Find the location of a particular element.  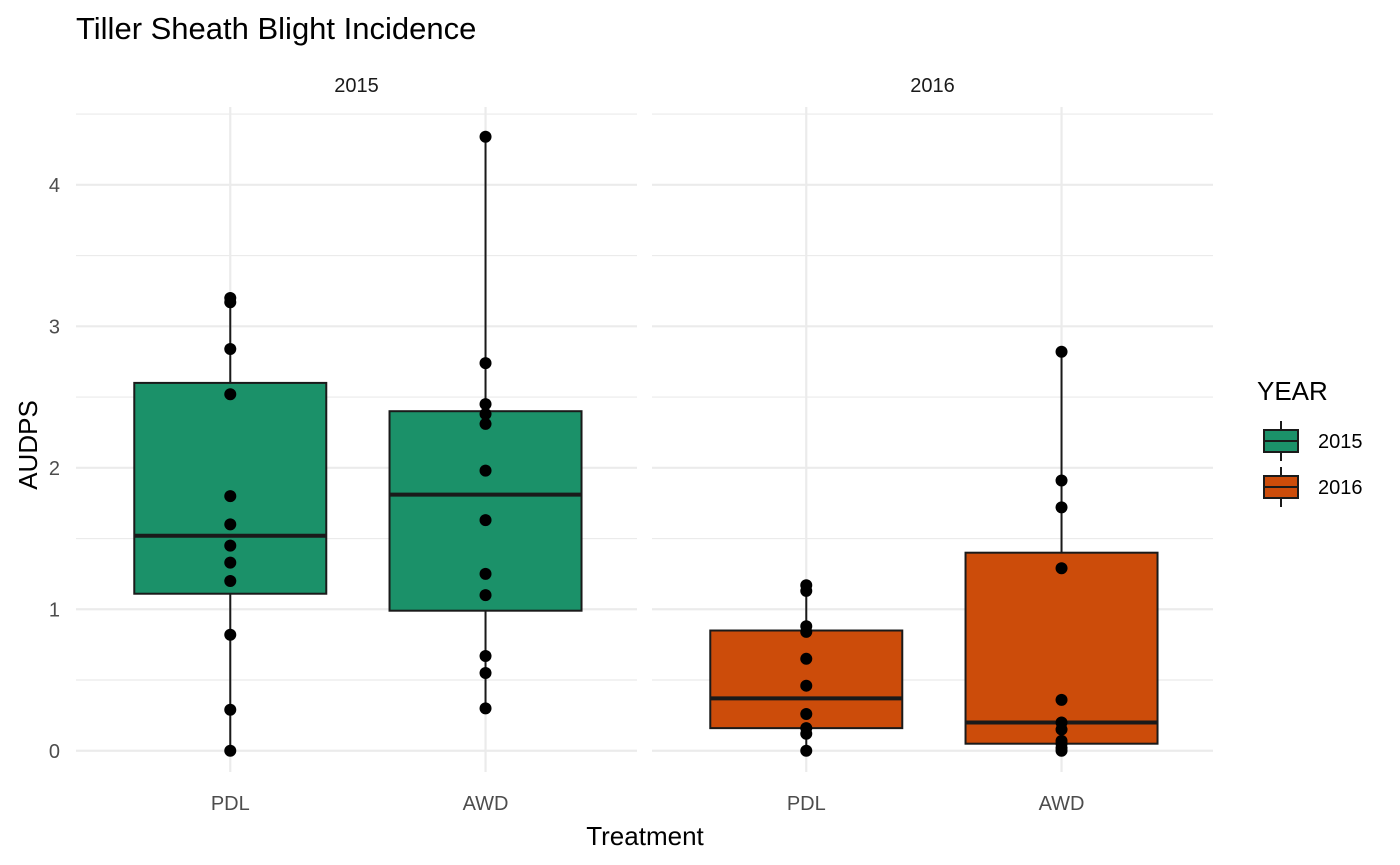

x-axis-title: Treatment is located at coordinates (645, 836).